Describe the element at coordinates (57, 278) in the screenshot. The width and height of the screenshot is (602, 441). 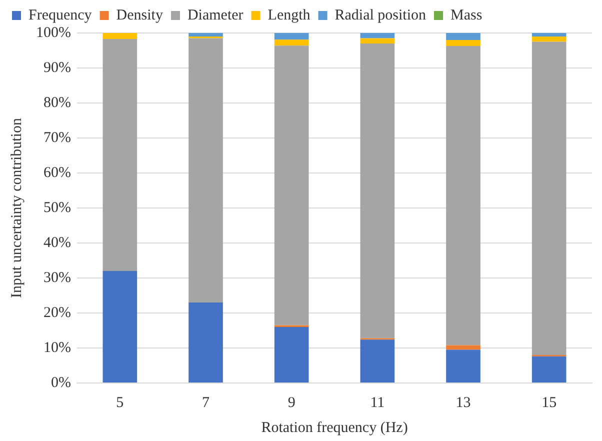
I see `y-tick-label: 30%` at that location.